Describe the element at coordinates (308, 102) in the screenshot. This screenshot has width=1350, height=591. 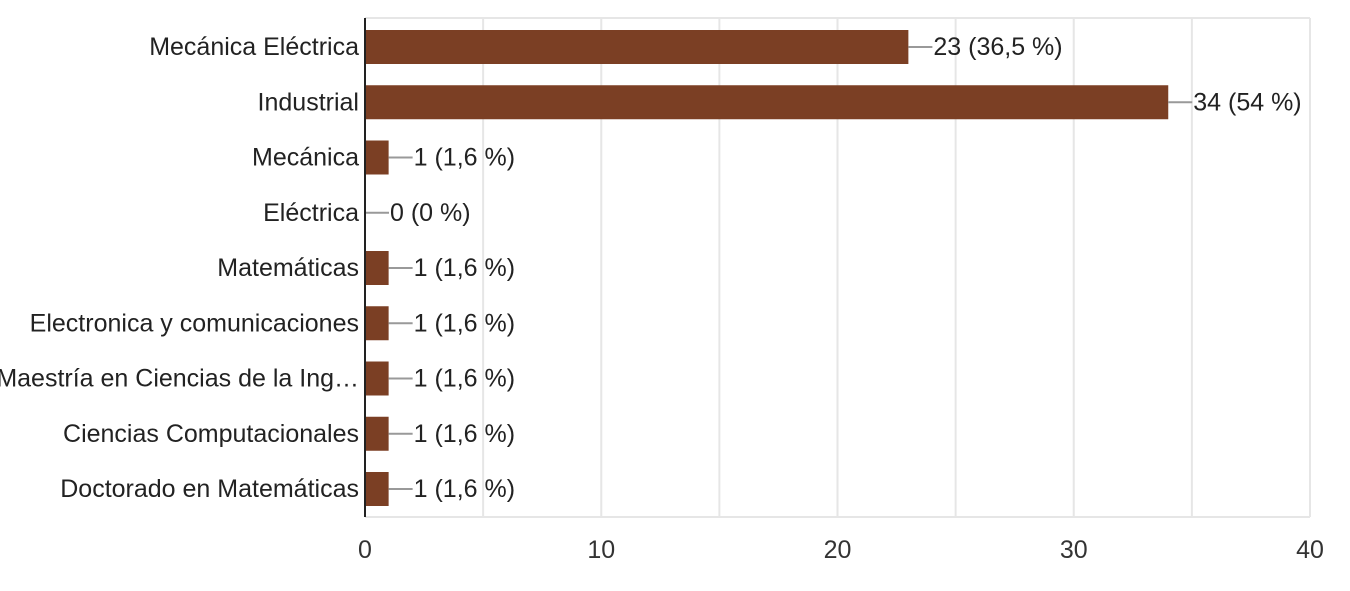
I see `category-label: Industrial` at that location.